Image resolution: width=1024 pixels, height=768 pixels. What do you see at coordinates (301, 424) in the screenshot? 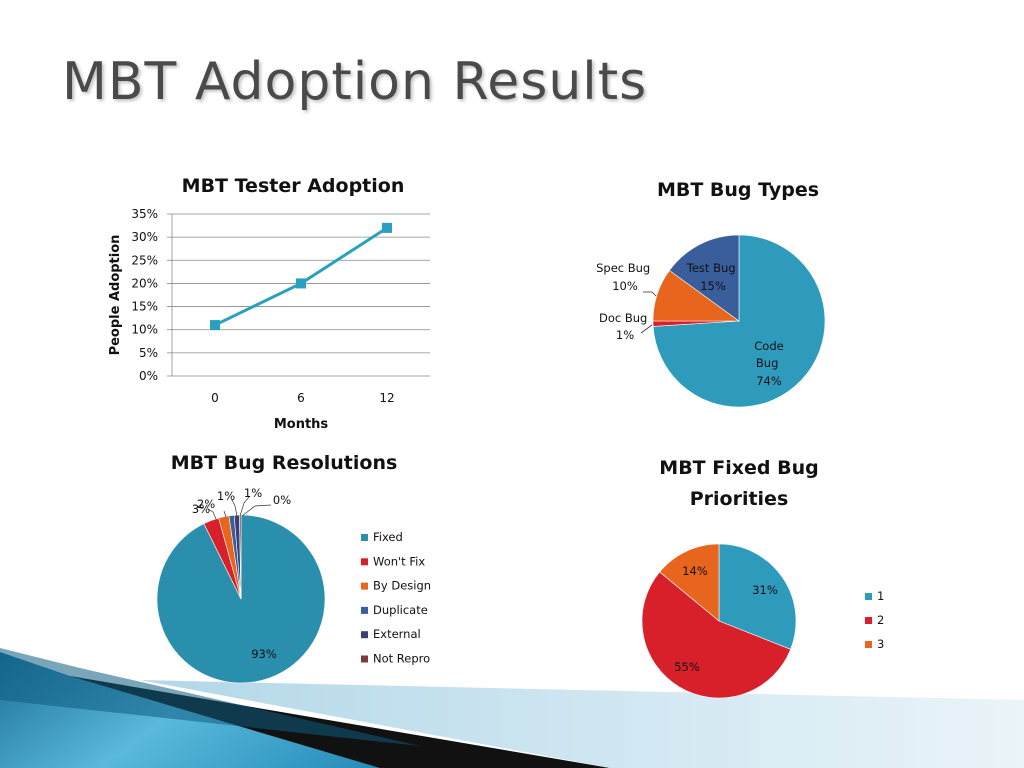
I see `tester-adoption-xlabel: Months` at bounding box center [301, 424].